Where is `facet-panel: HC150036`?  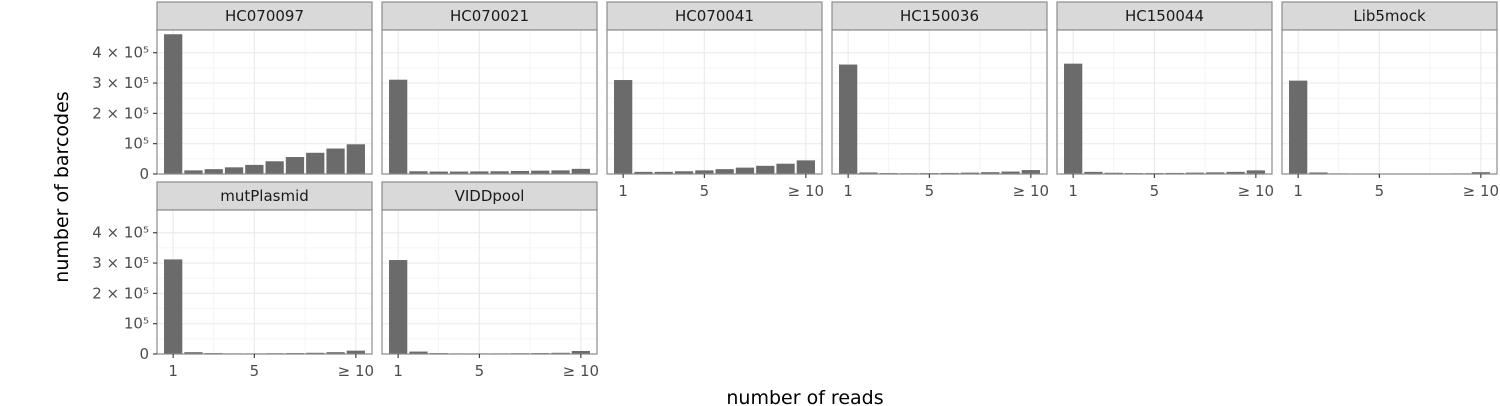 facet-panel: HC150036 is located at coordinates (939, 88).